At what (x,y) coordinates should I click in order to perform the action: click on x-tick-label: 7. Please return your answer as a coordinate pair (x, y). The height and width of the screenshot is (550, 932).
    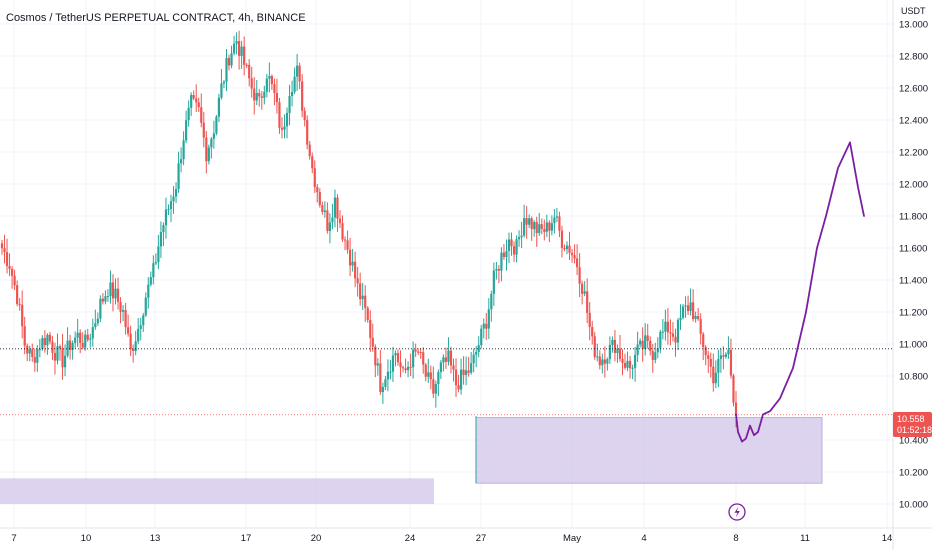
    Looking at the image, I should click on (13, 538).